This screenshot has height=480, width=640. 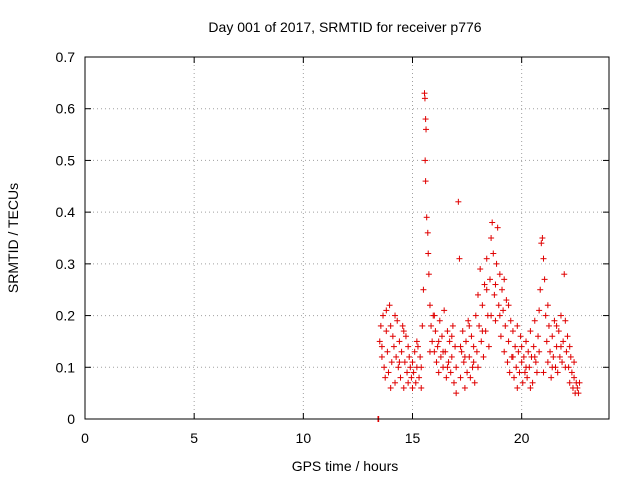 I want to click on y-tick-label: 0.2, so click(x=66, y=316).